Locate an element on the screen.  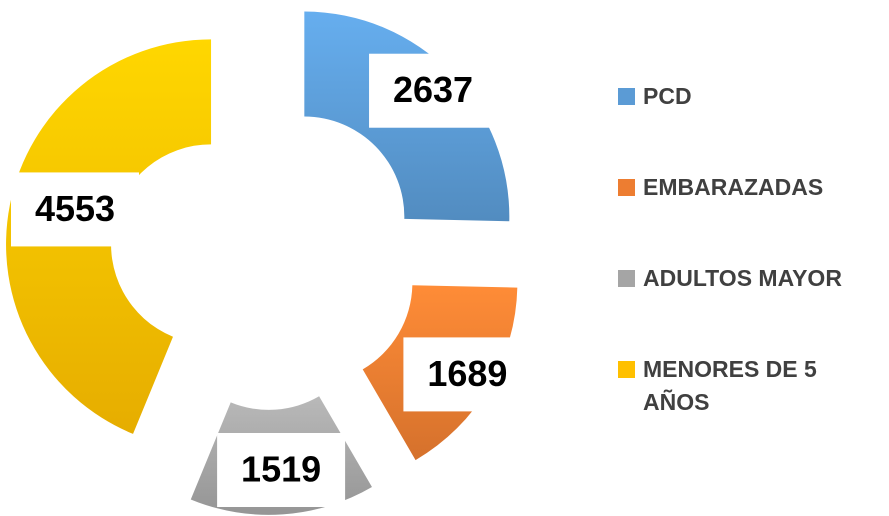
legend-item: MENORES DE 5 AÑOS is located at coordinates (748, 398).